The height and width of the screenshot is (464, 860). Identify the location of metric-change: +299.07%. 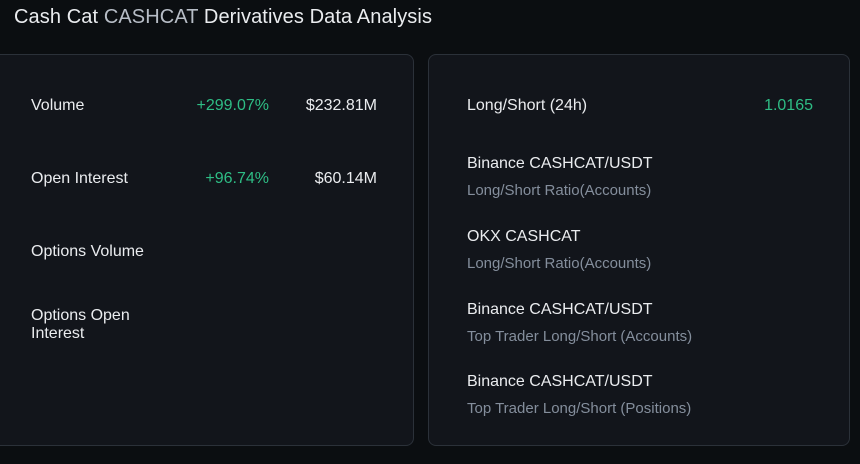
(232, 105).